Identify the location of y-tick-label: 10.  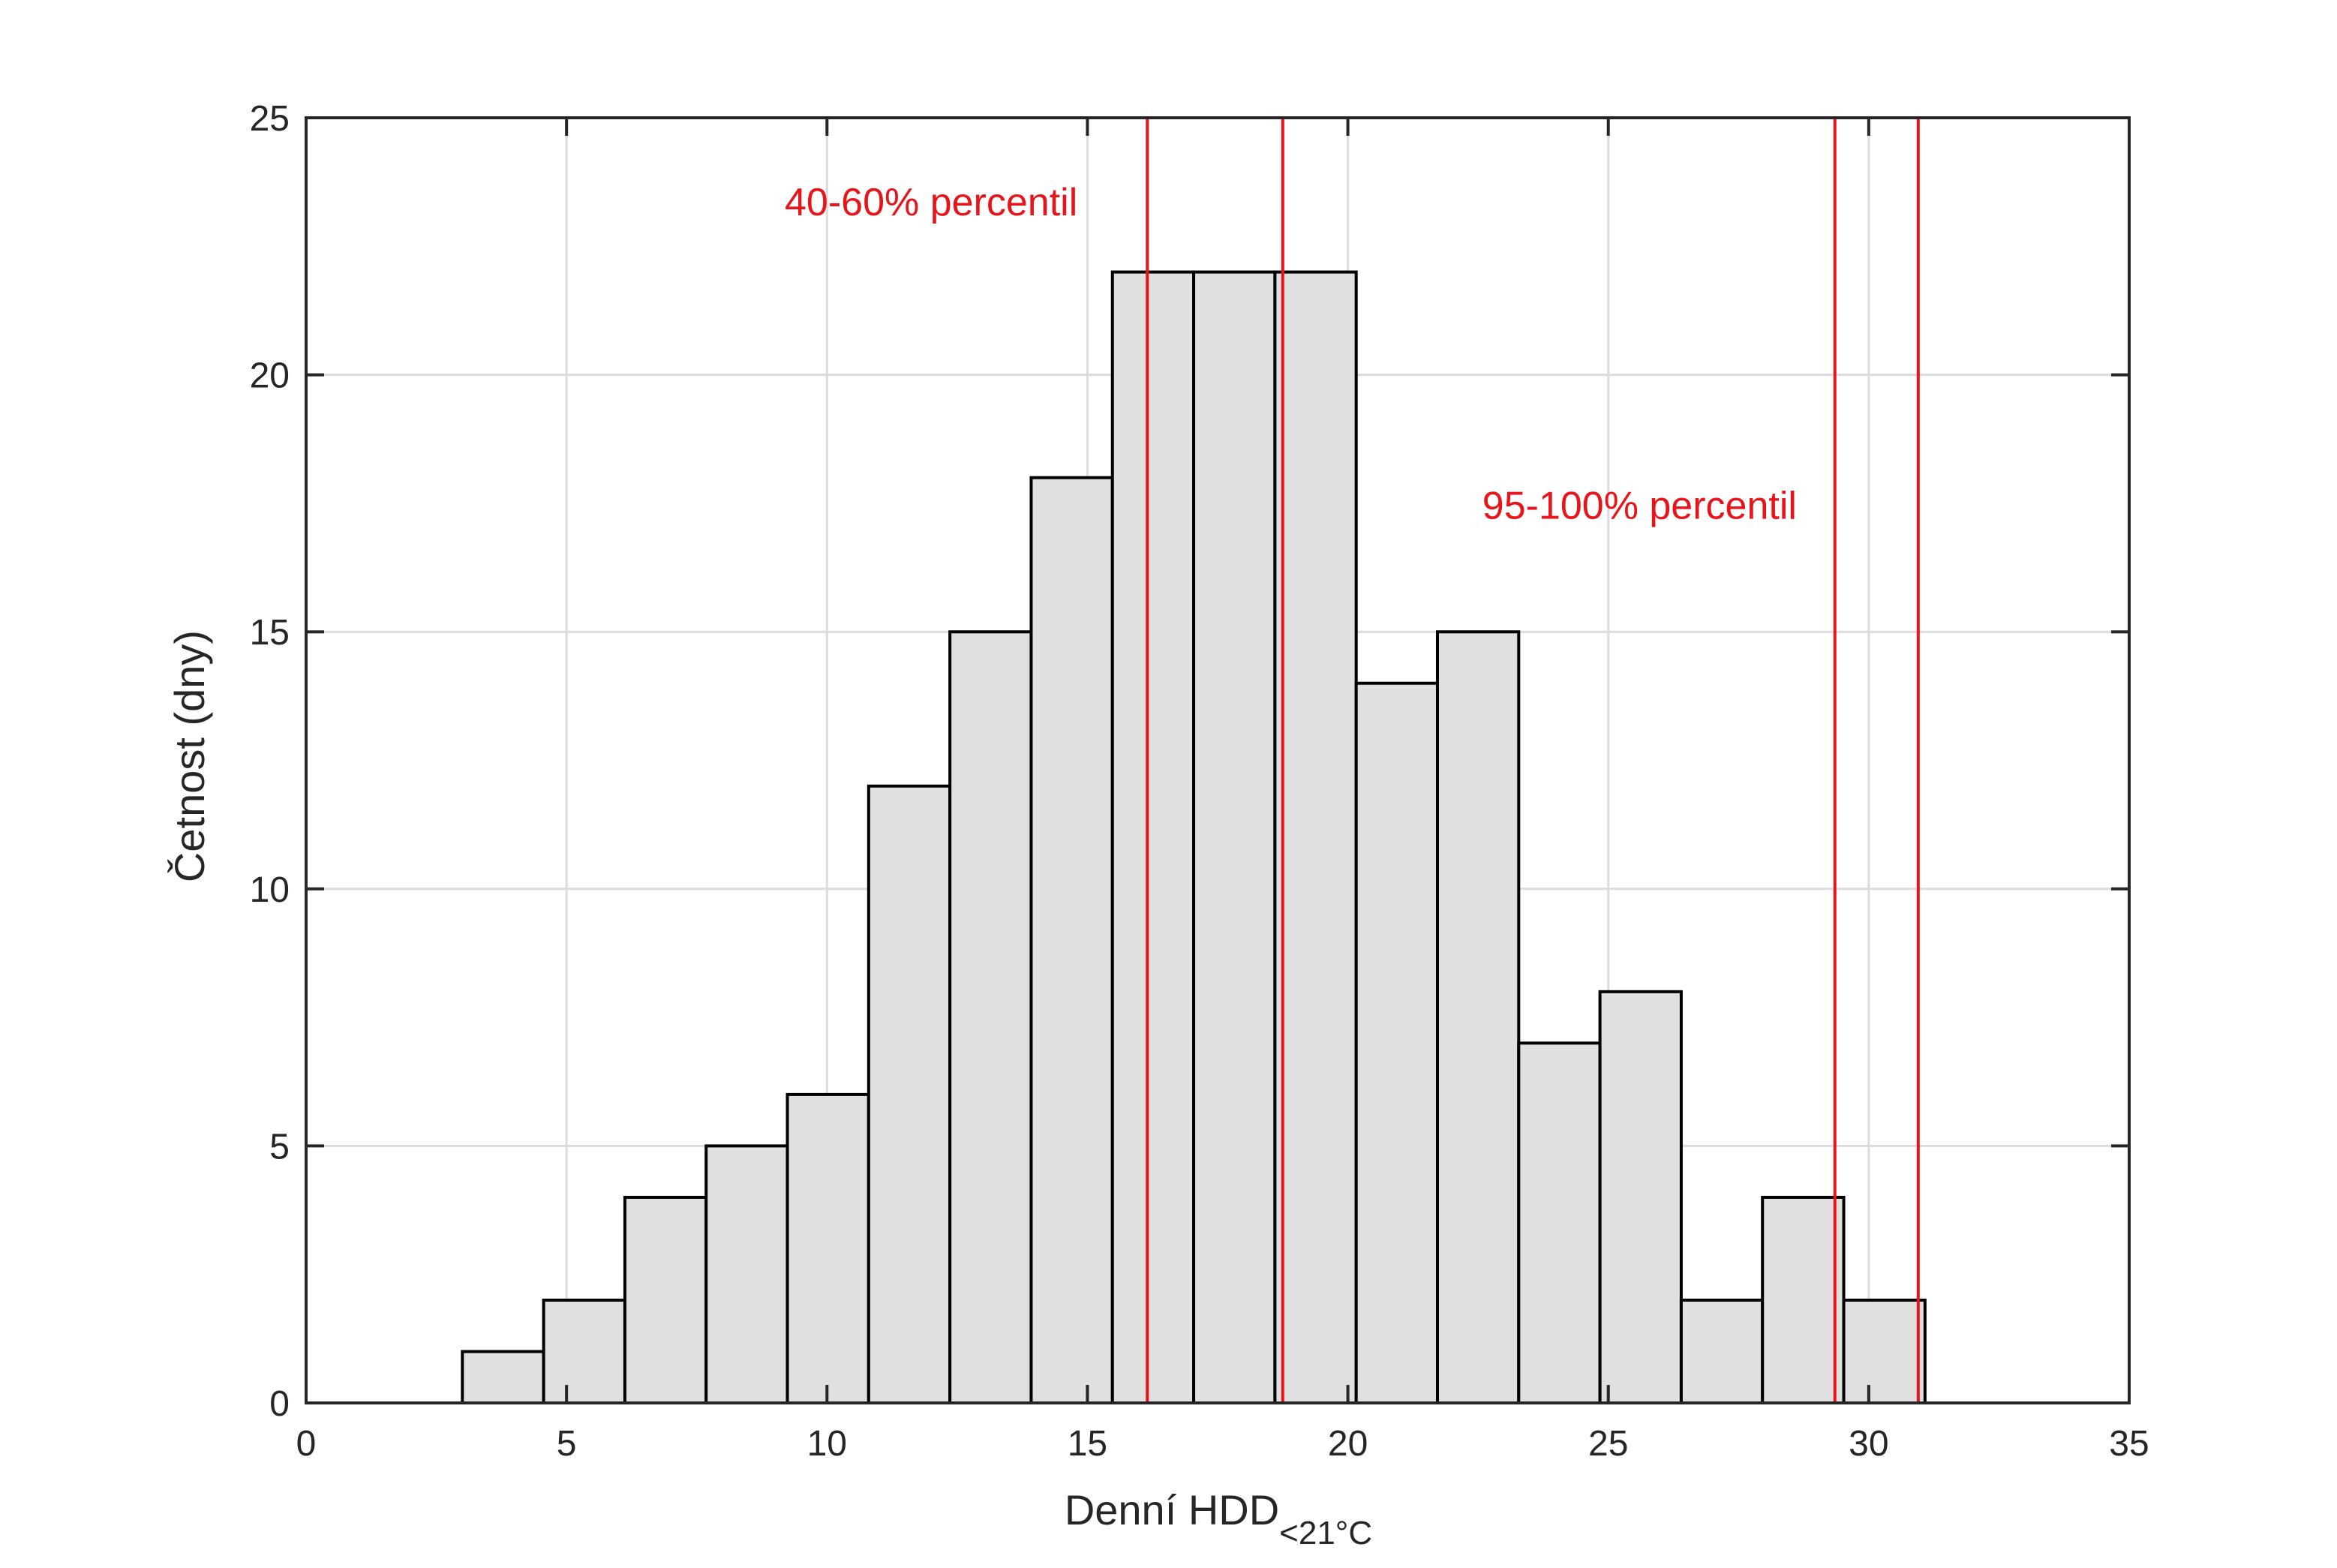
(270, 890).